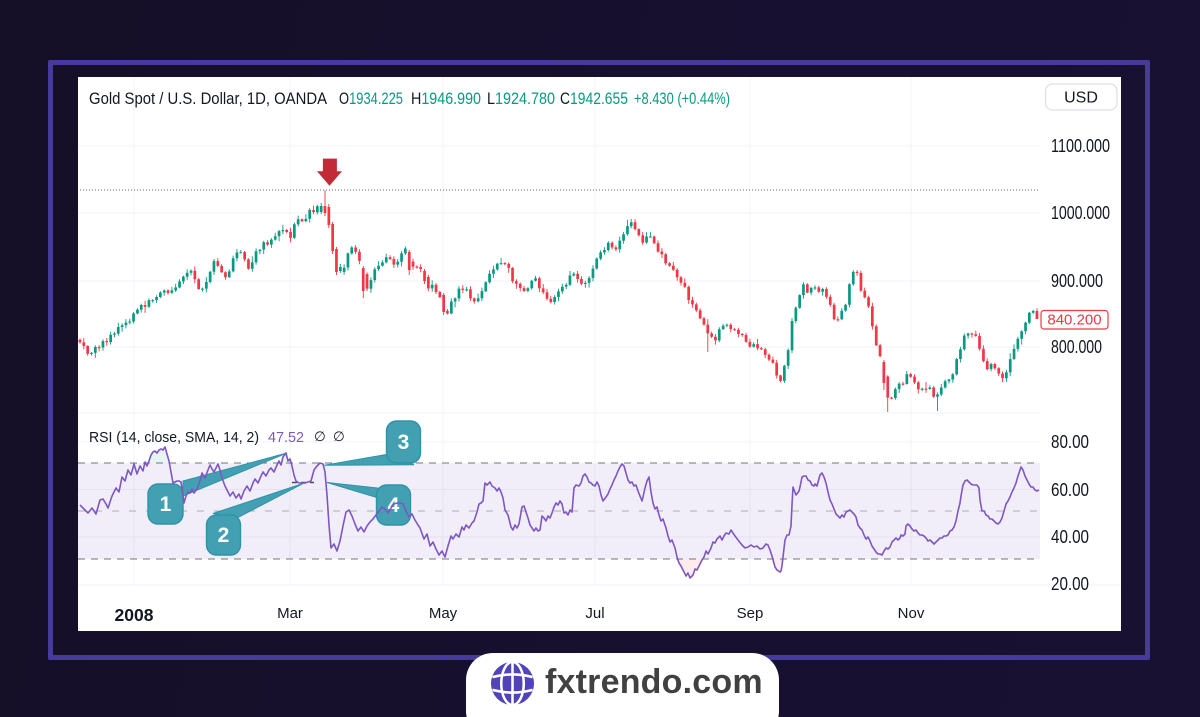 The width and height of the screenshot is (1200, 717). Describe the element at coordinates (911, 613) in the screenshot. I see `svg-text: Nov` at that location.